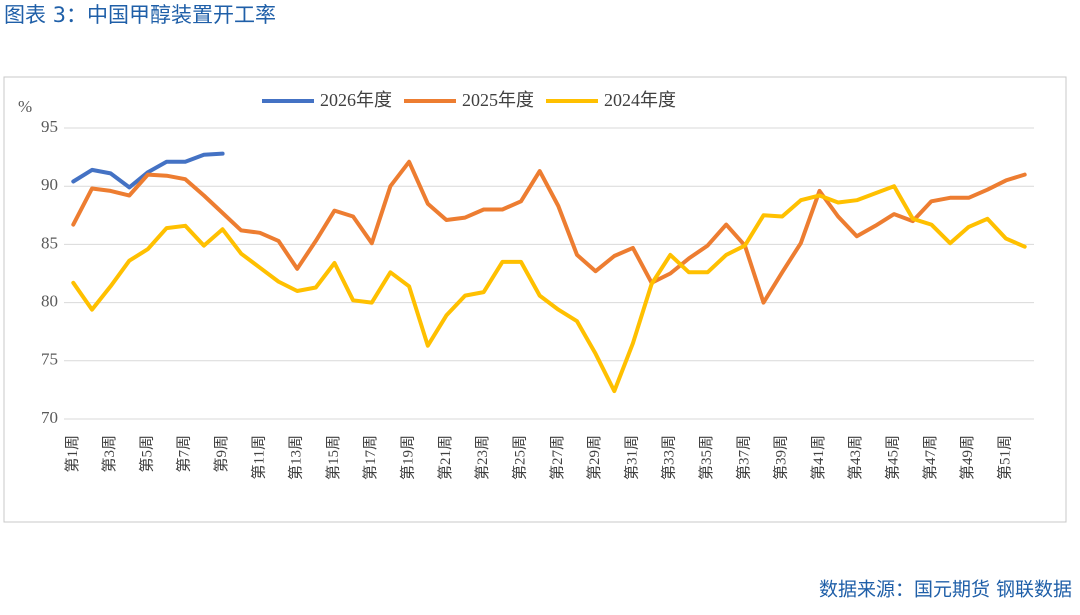 The width and height of the screenshot is (1080, 615). What do you see at coordinates (594, 457) in the screenshot?
I see `x-tick-label: 第29周` at bounding box center [594, 457].